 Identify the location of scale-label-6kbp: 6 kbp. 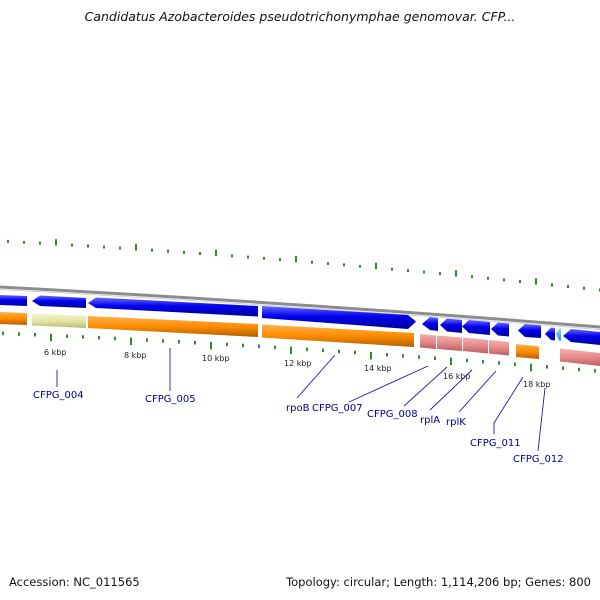
(55, 352).